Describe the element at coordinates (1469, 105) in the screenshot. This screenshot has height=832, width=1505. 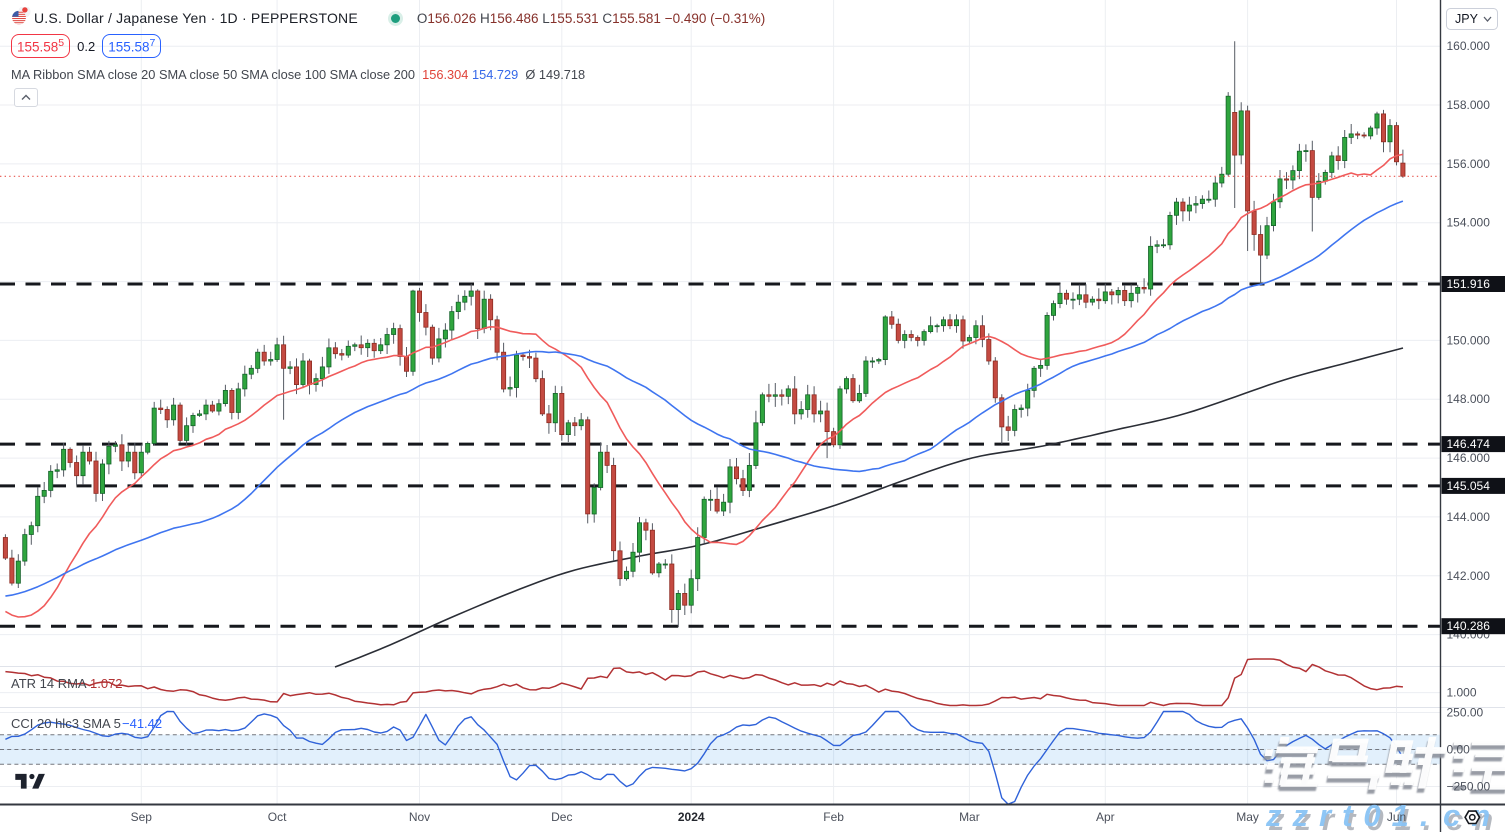
I see `svg-text: 158.000` at that location.